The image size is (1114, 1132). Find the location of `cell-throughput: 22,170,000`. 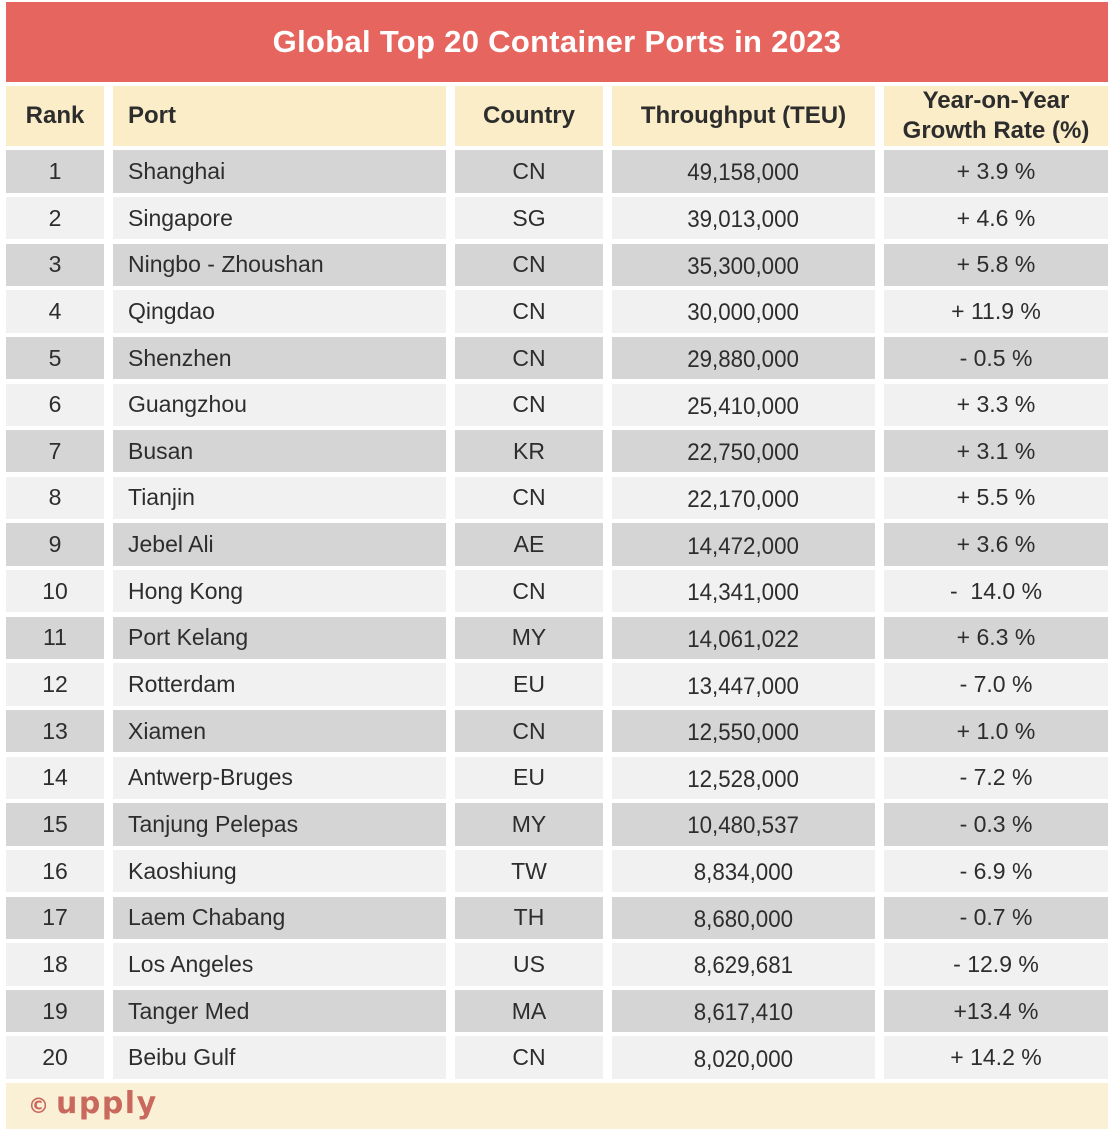

cell-throughput: 22,170,000 is located at coordinates (743, 498).